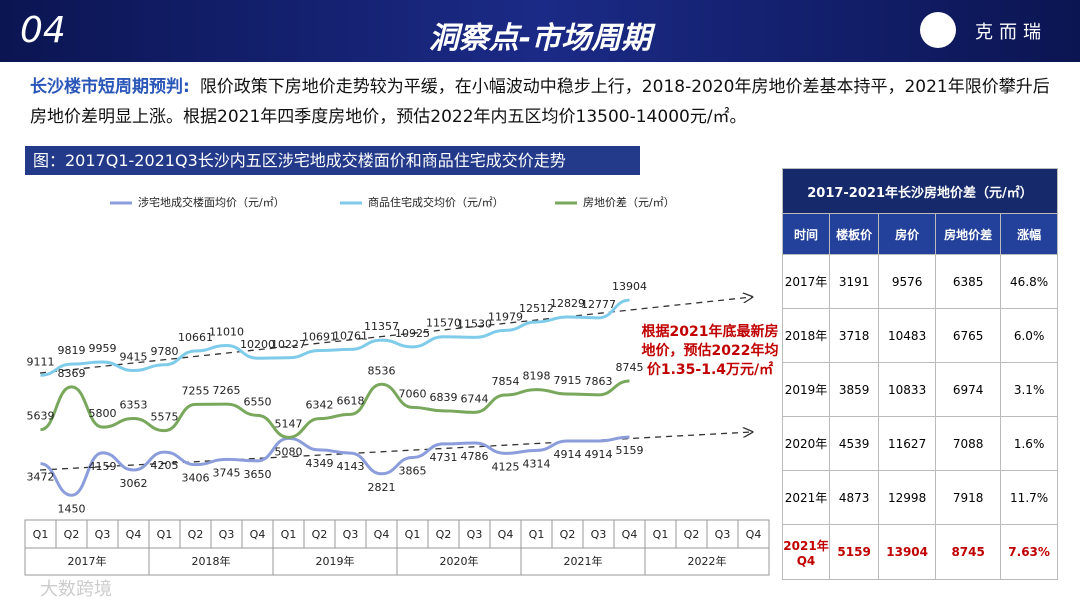 This screenshot has width=1080, height=607. I want to click on table-cell: 7088, so click(968, 443).